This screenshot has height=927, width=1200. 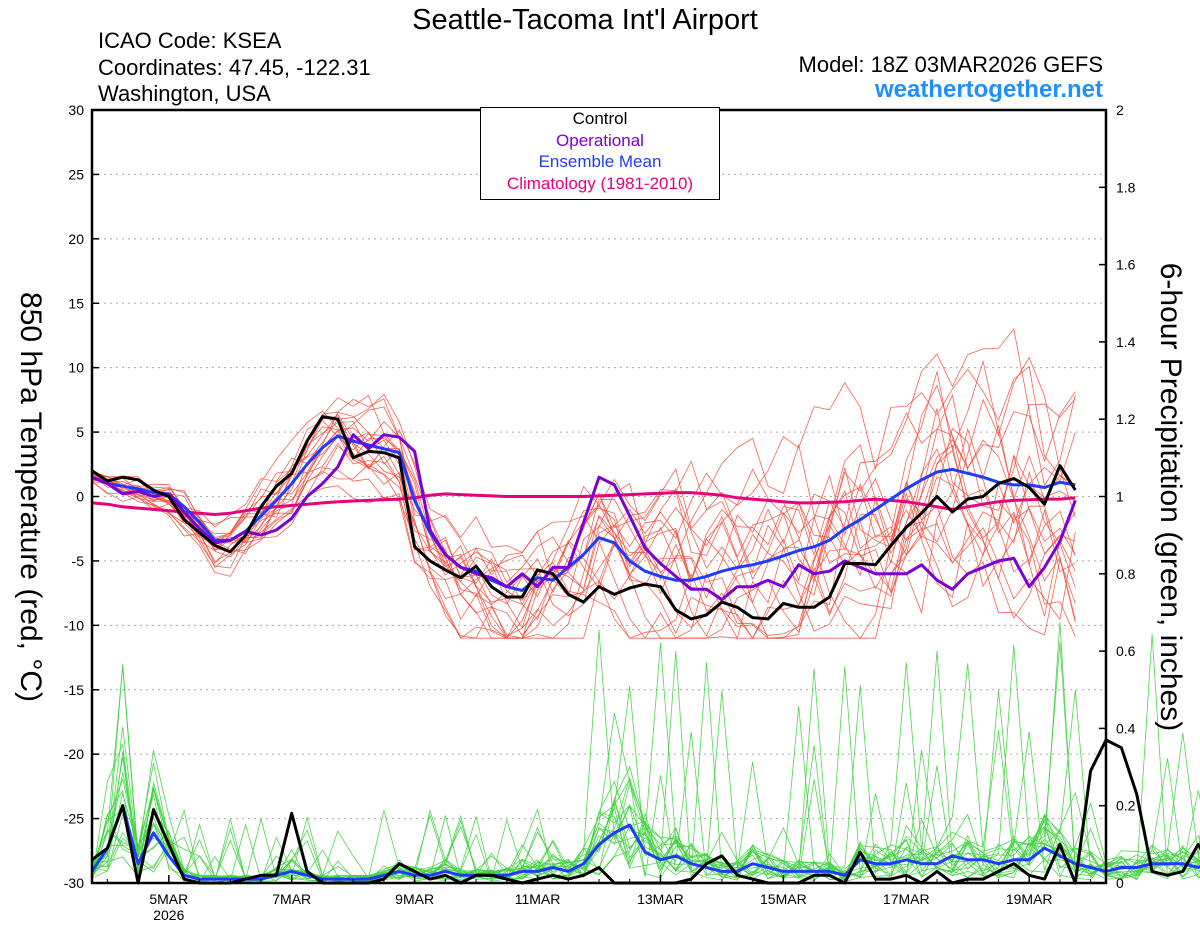 What do you see at coordinates (950, 64) in the screenshot?
I see `model-run: Model: 18Z 03MAR2026 GEFS` at bounding box center [950, 64].